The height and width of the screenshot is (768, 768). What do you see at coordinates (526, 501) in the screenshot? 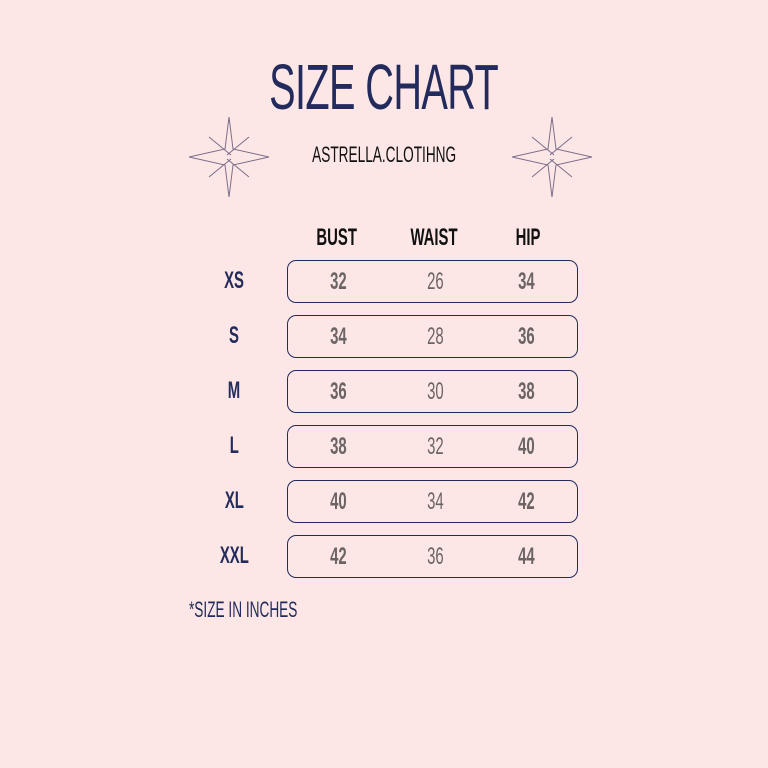
I see `hip-value: 42` at bounding box center [526, 501].